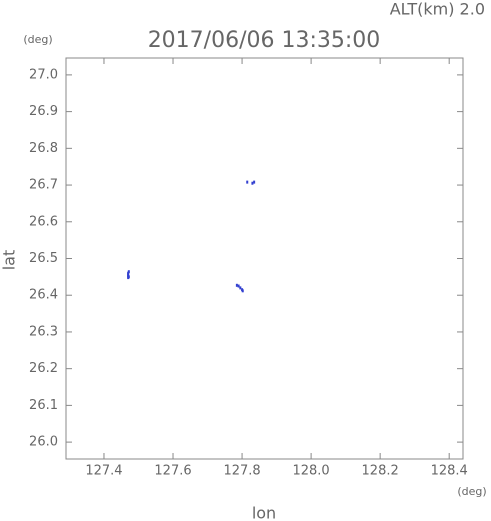 The width and height of the screenshot is (491, 521). Describe the element at coordinates (37, 39) in the screenshot. I see `y-unit: (deg)` at that location.